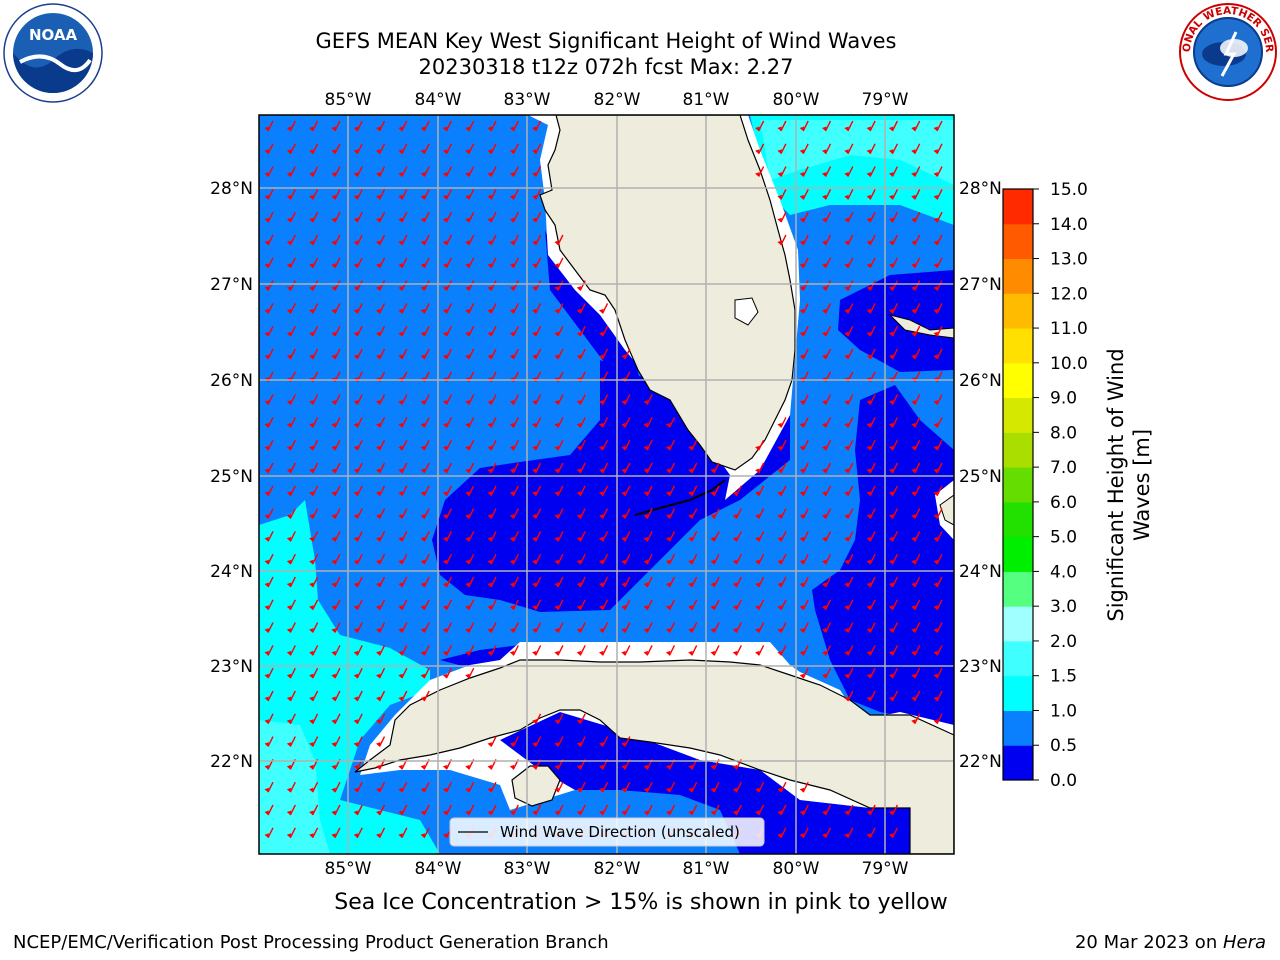 This screenshot has width=1280, height=960. I want to click on lat-label-left-4: 24°N, so click(231, 572).